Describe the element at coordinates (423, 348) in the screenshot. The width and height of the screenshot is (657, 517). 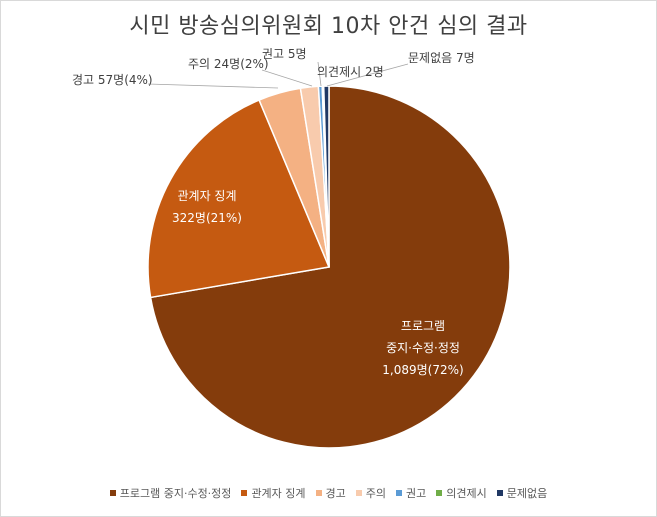
I see `data-label-0-1: 중지·수정·정정` at that location.